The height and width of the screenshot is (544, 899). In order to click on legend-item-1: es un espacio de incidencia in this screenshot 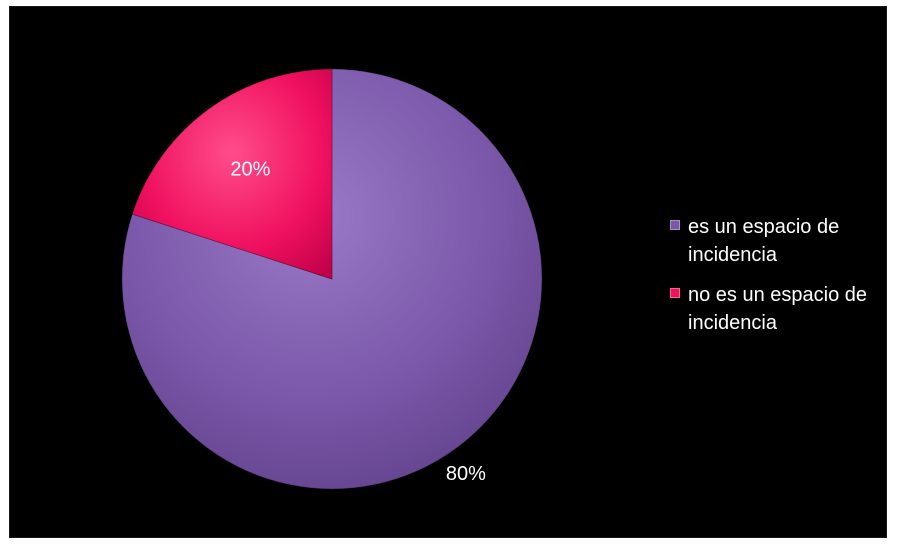, I will do `click(777, 241)`.